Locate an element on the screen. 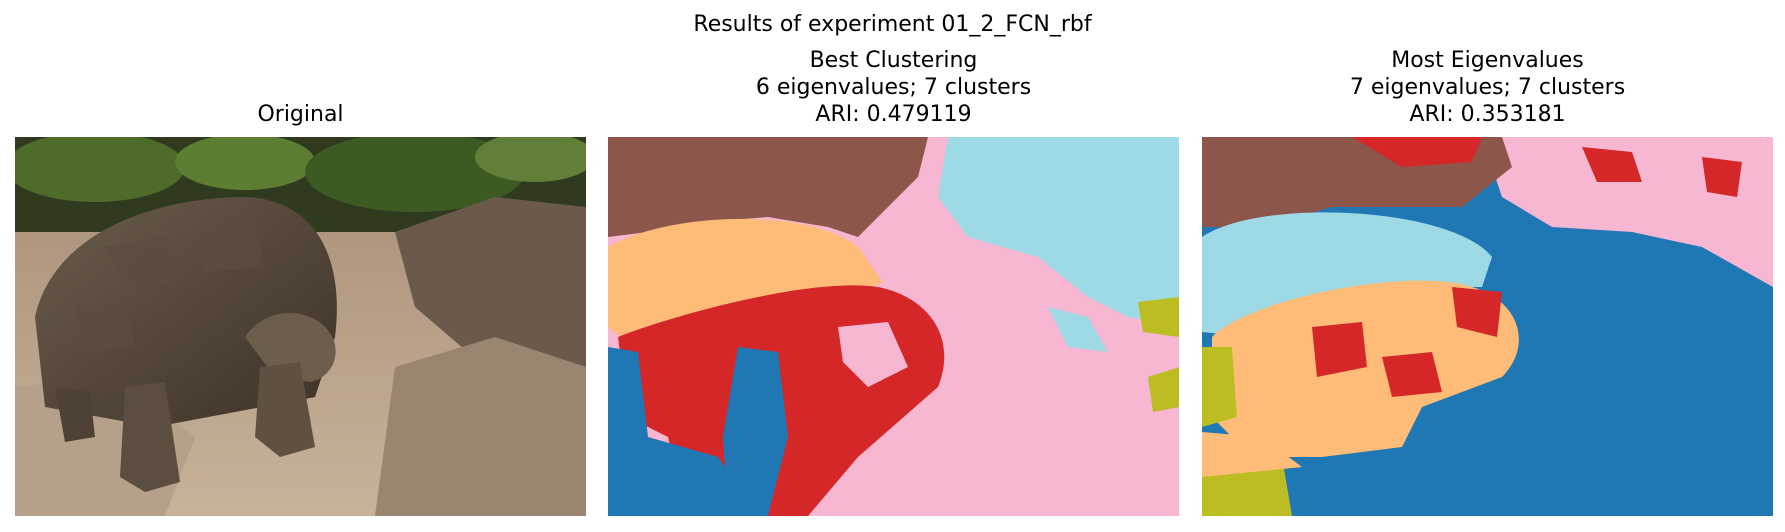  cluster-peach-region is located at coordinates (1365, 368).